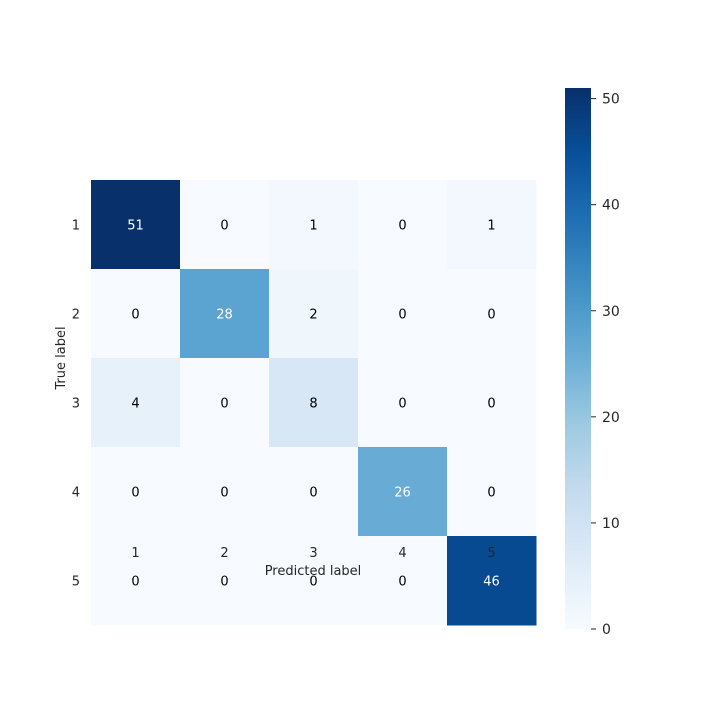 The image size is (720, 720). Describe the element at coordinates (61, 358) in the screenshot. I see `y-axis-label: True label` at that location.